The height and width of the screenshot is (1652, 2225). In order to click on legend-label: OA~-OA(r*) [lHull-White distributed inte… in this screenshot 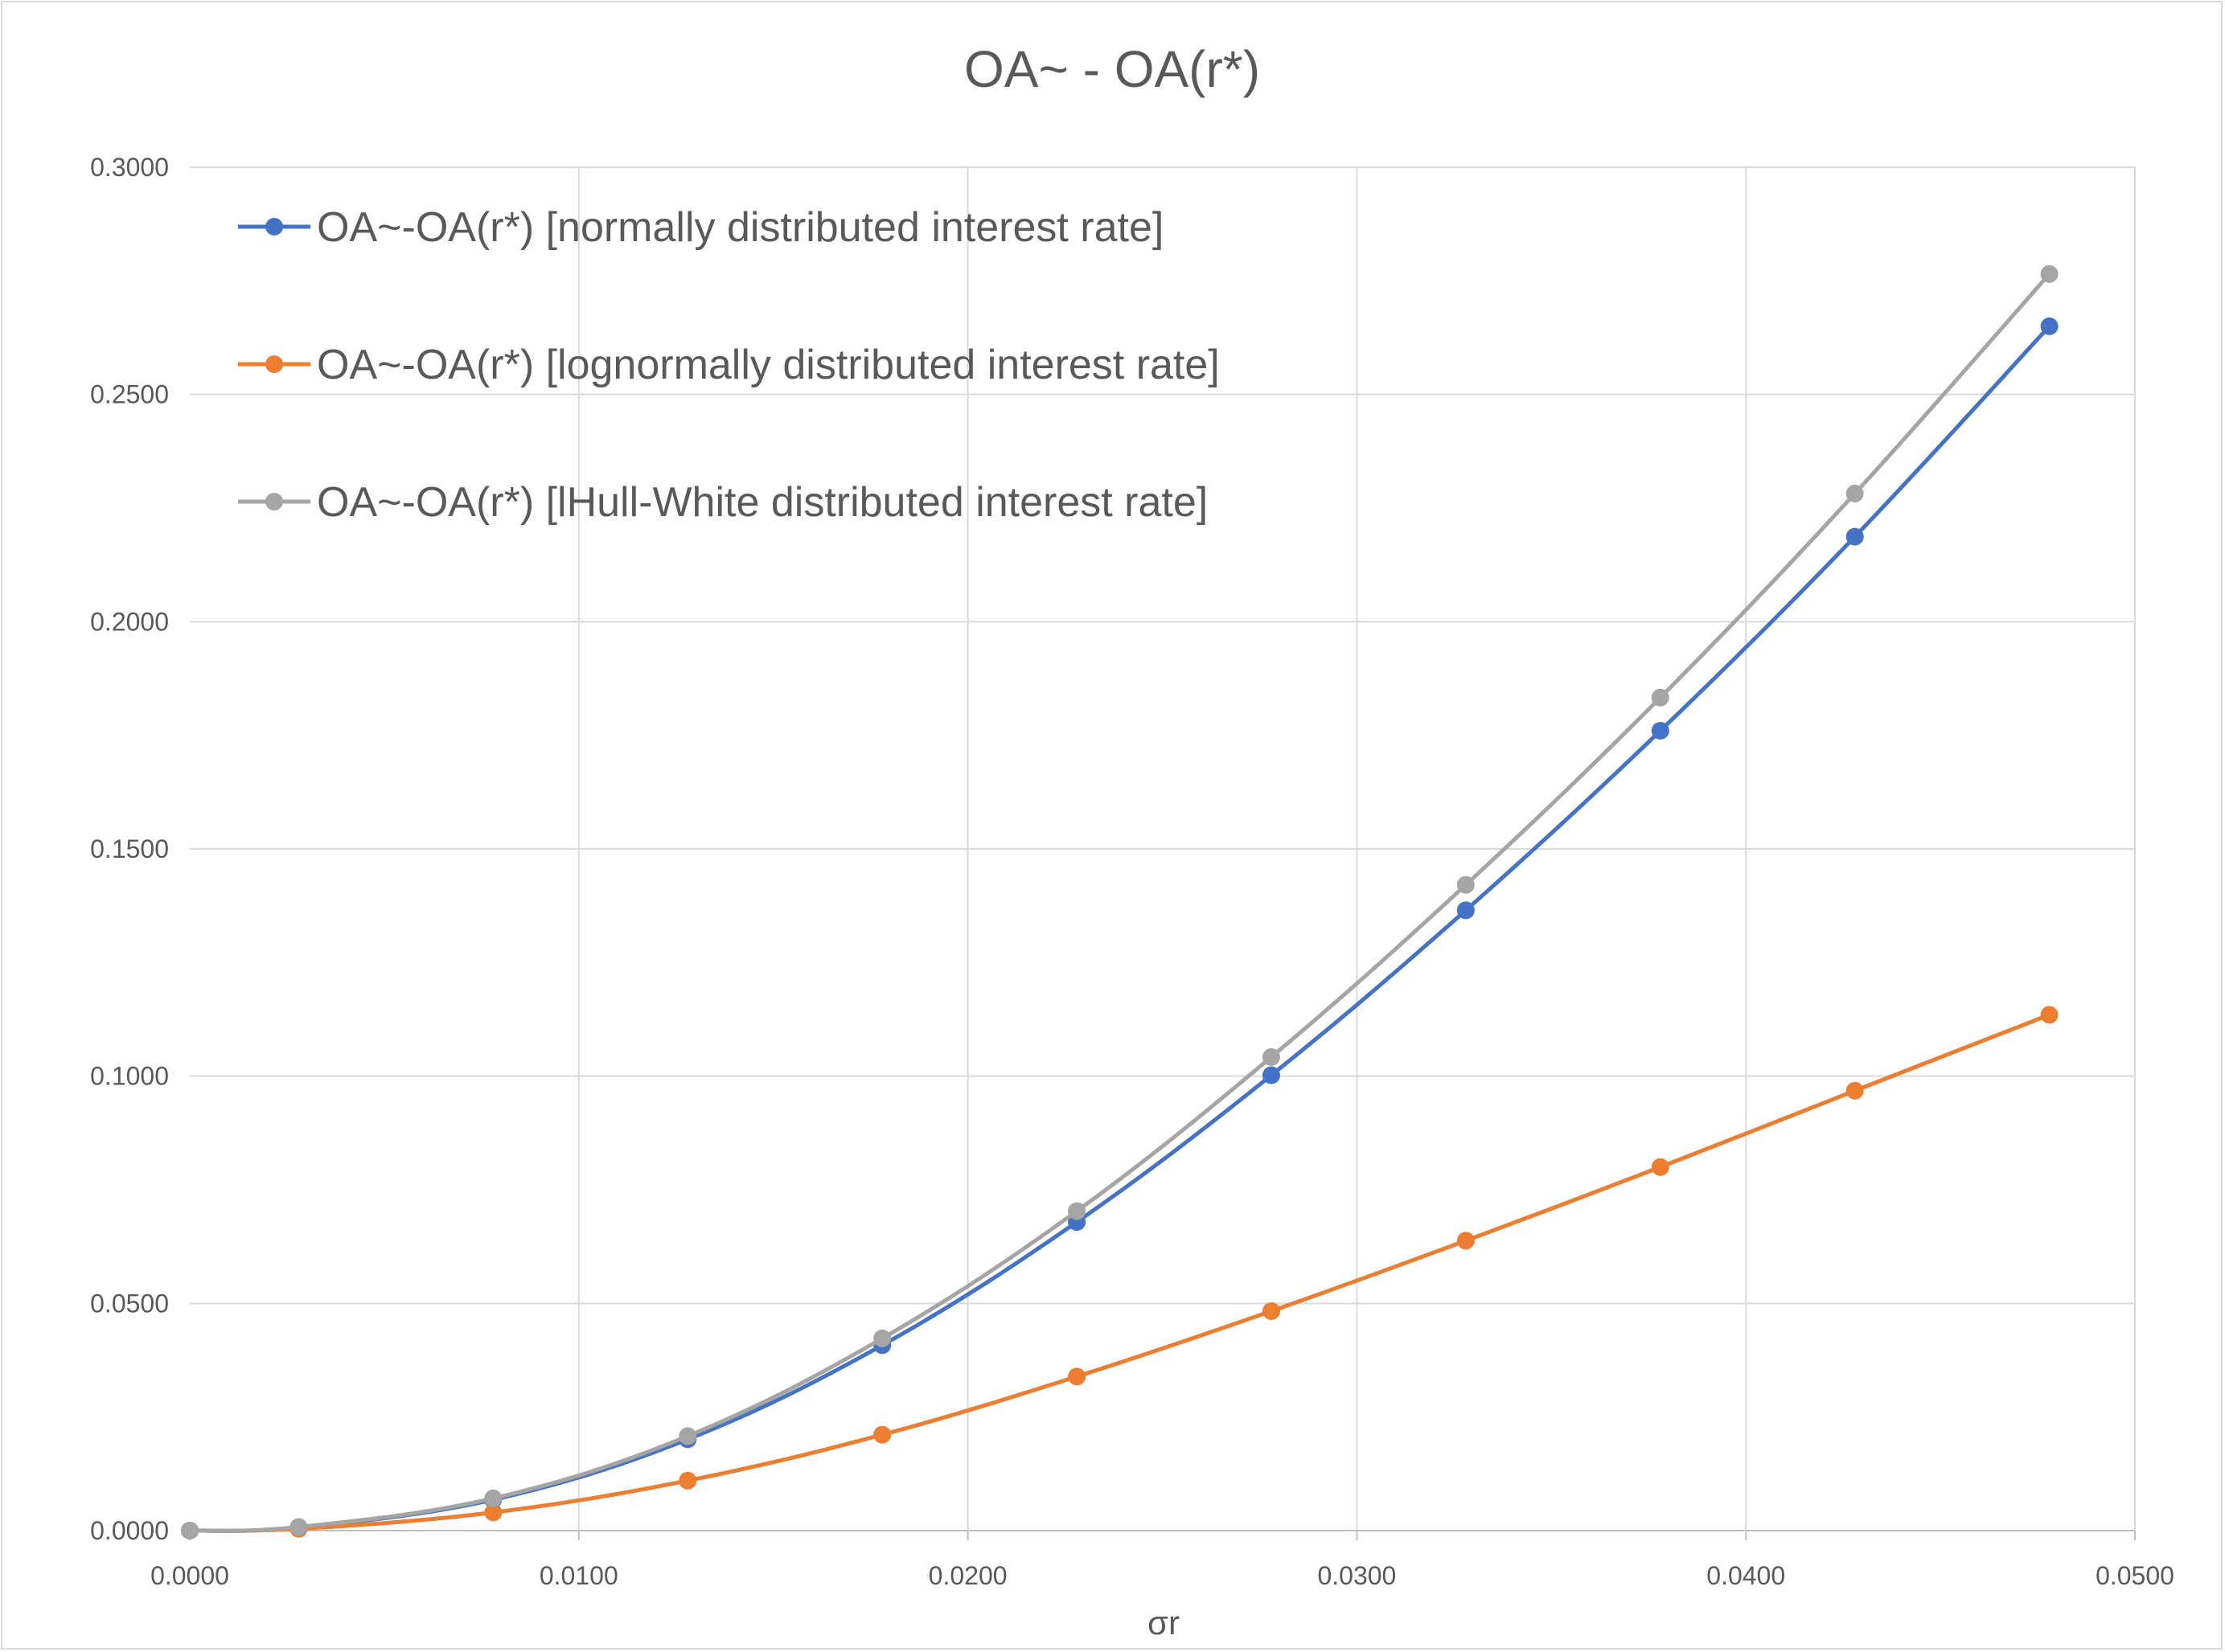, I will do `click(762, 502)`.